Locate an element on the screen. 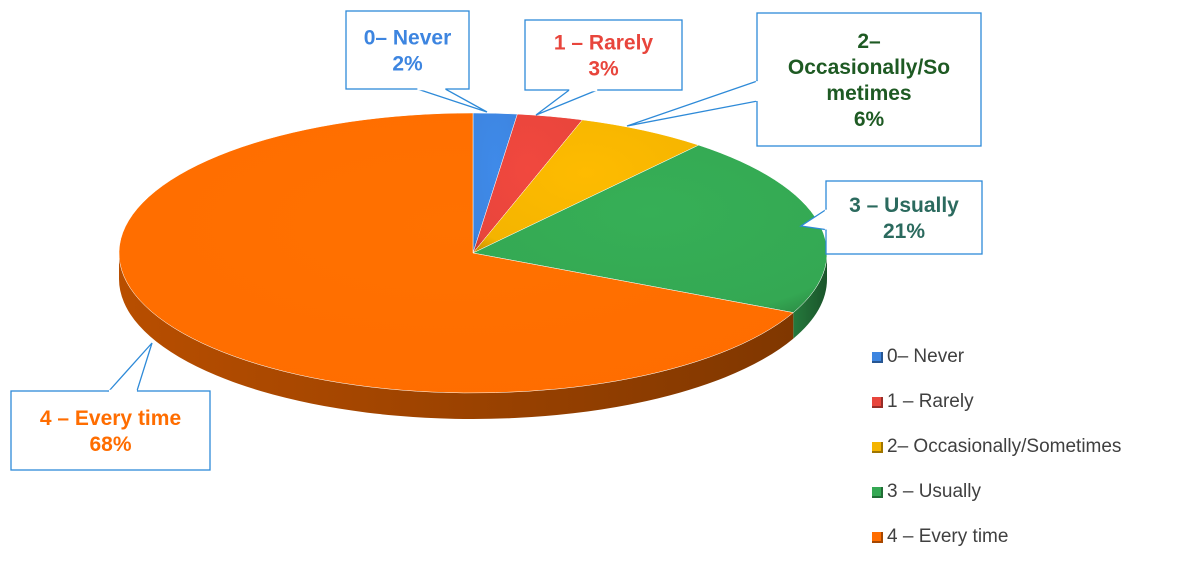 The width and height of the screenshot is (1195, 565). legend-label: 1 – Rarely is located at coordinates (930, 401).